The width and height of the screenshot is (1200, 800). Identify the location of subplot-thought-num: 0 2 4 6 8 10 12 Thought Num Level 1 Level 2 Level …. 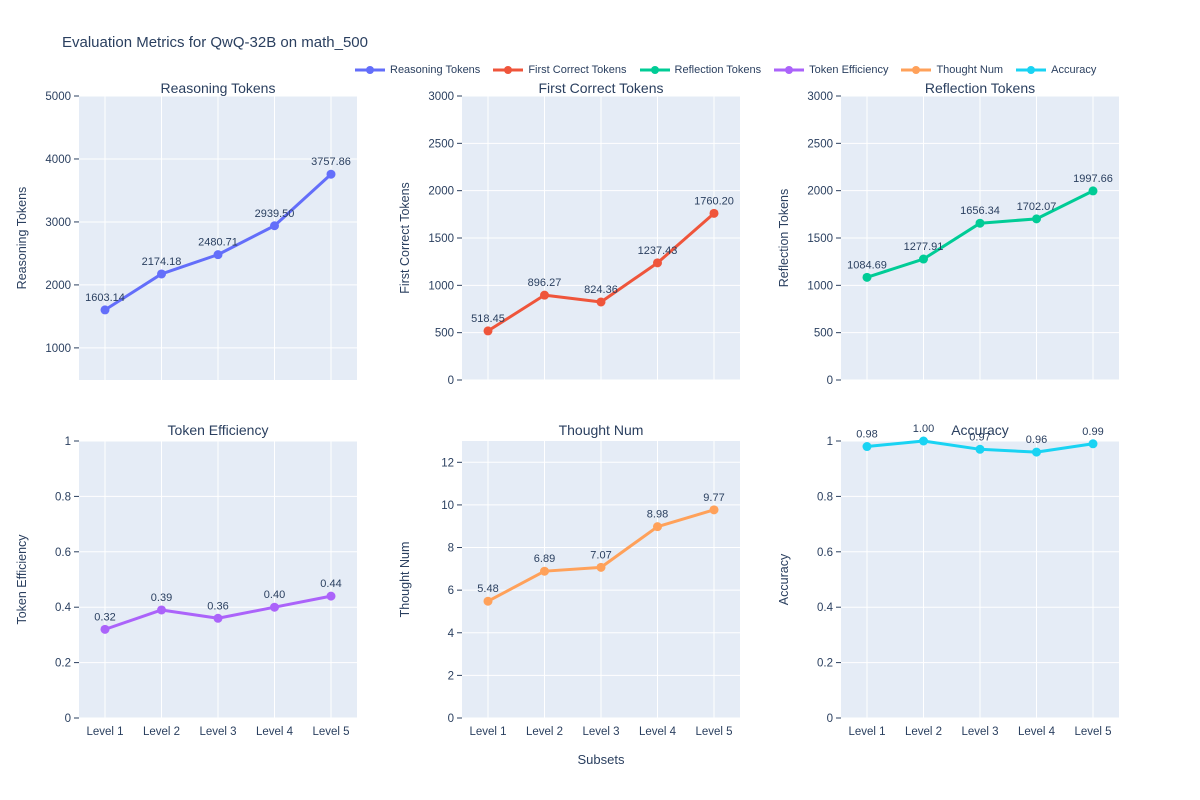
(569, 580).